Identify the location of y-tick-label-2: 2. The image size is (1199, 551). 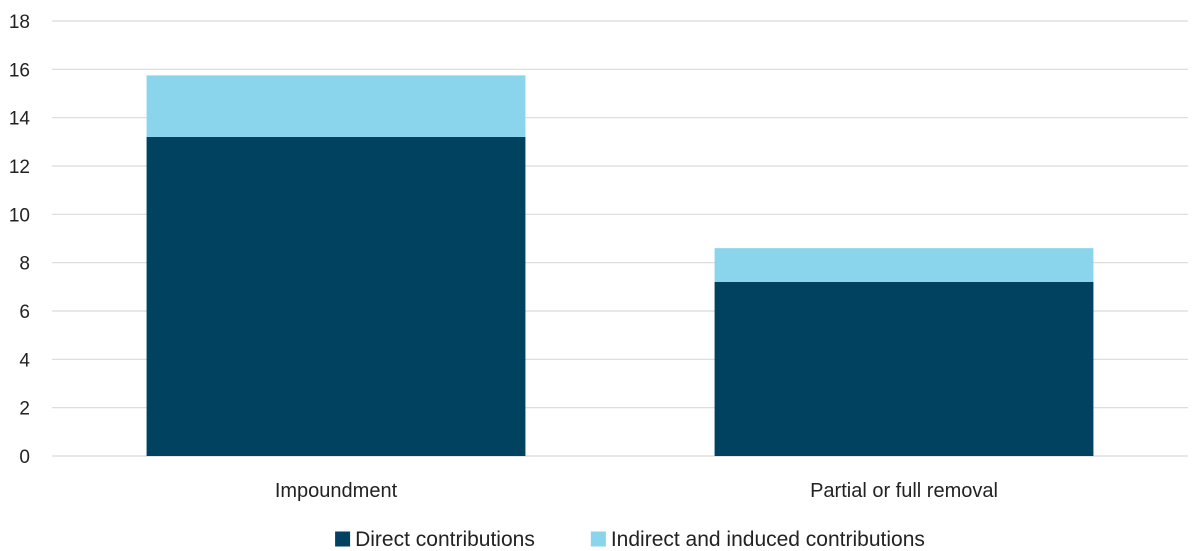
(24, 409).